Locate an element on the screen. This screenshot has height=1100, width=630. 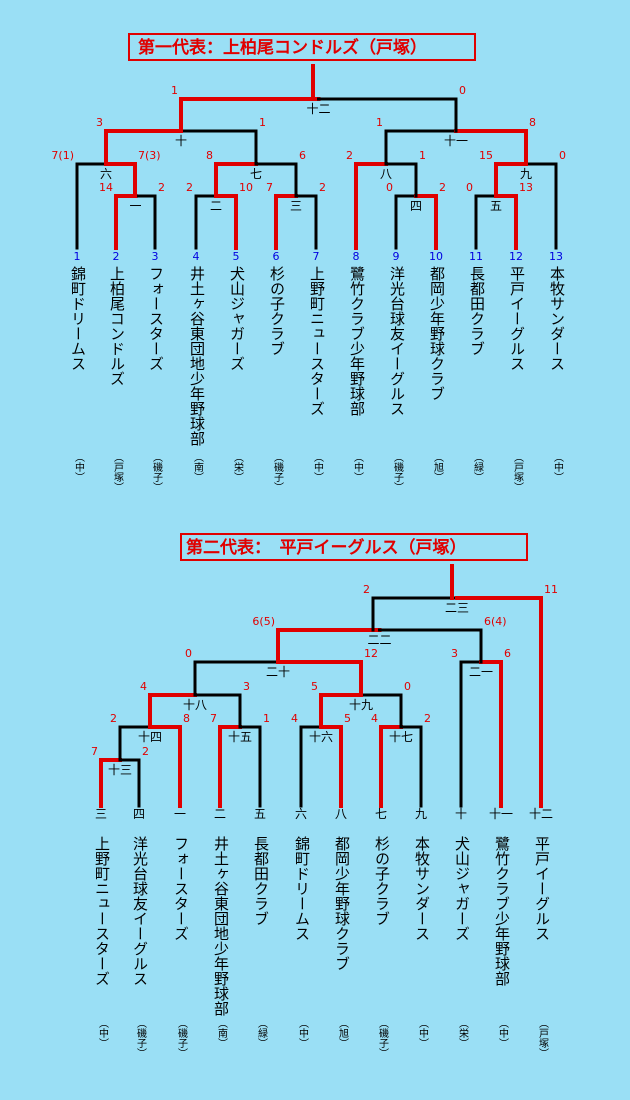
bracket1-team-11-region: （戸塚） is located at coordinates (518, 472).